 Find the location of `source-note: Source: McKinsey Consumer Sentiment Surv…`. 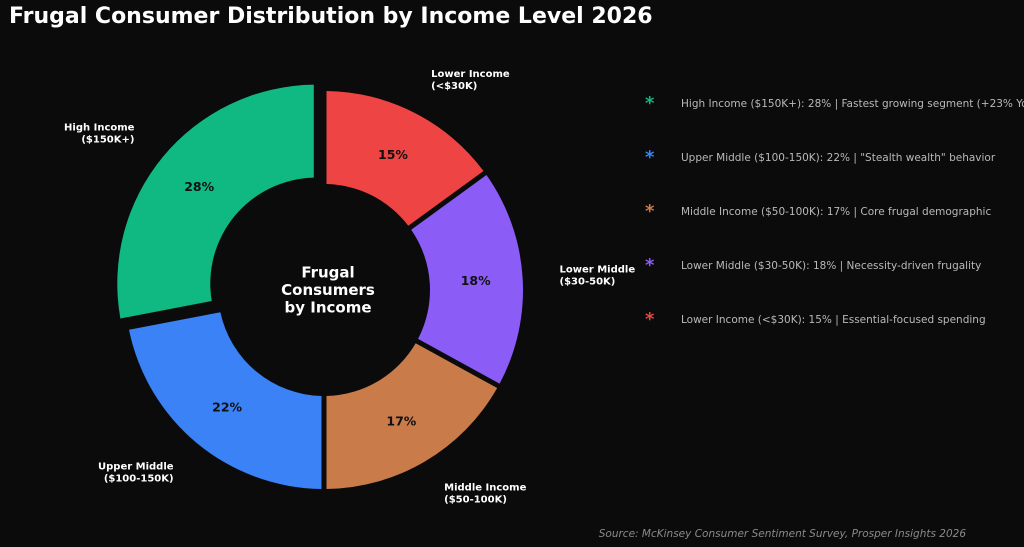

source-note: Source: McKinsey Consumer Sentiment Surv… is located at coordinates (782, 534).